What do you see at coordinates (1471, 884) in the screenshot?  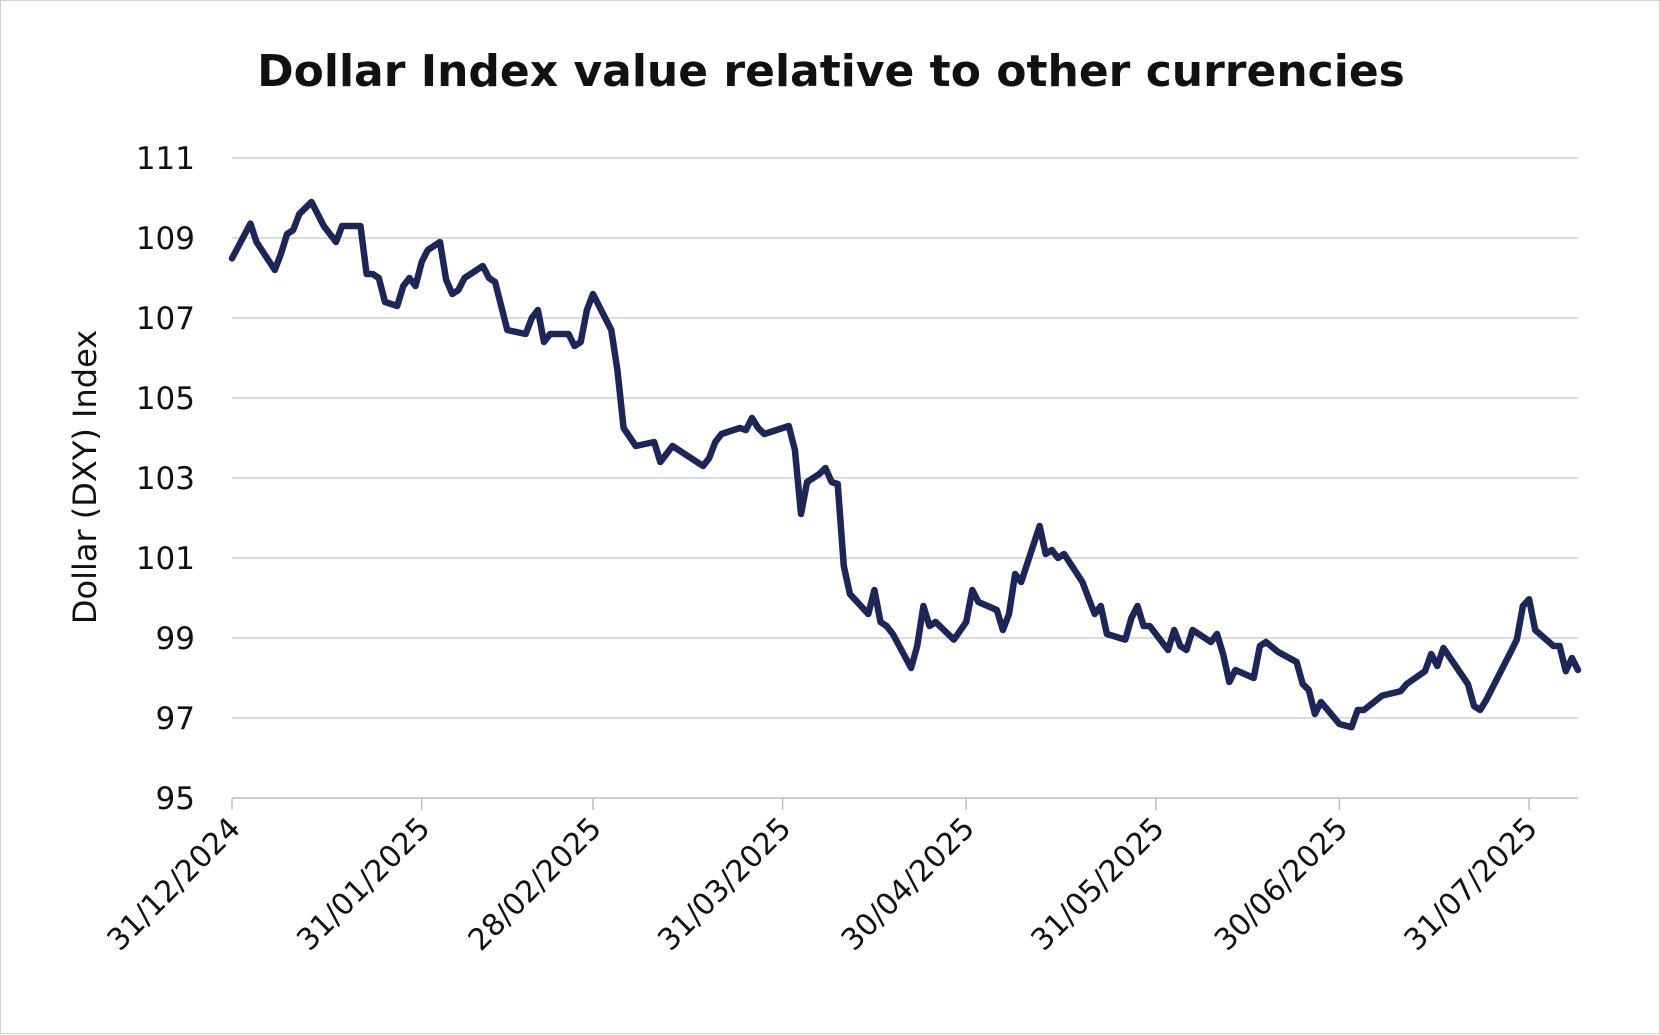 I see `x-tick-label: 31/07/2025` at bounding box center [1471, 884].